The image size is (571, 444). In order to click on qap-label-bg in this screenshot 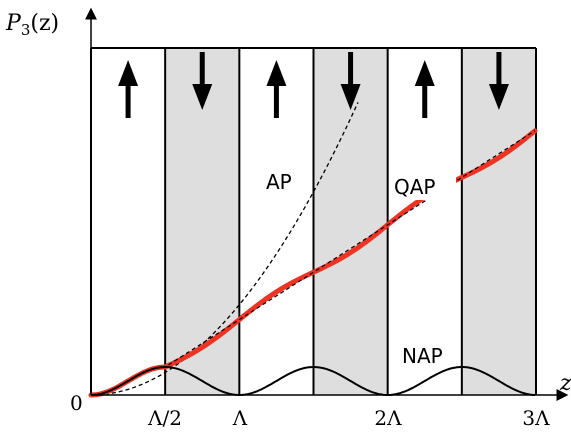, I will do `click(424, 186)`.